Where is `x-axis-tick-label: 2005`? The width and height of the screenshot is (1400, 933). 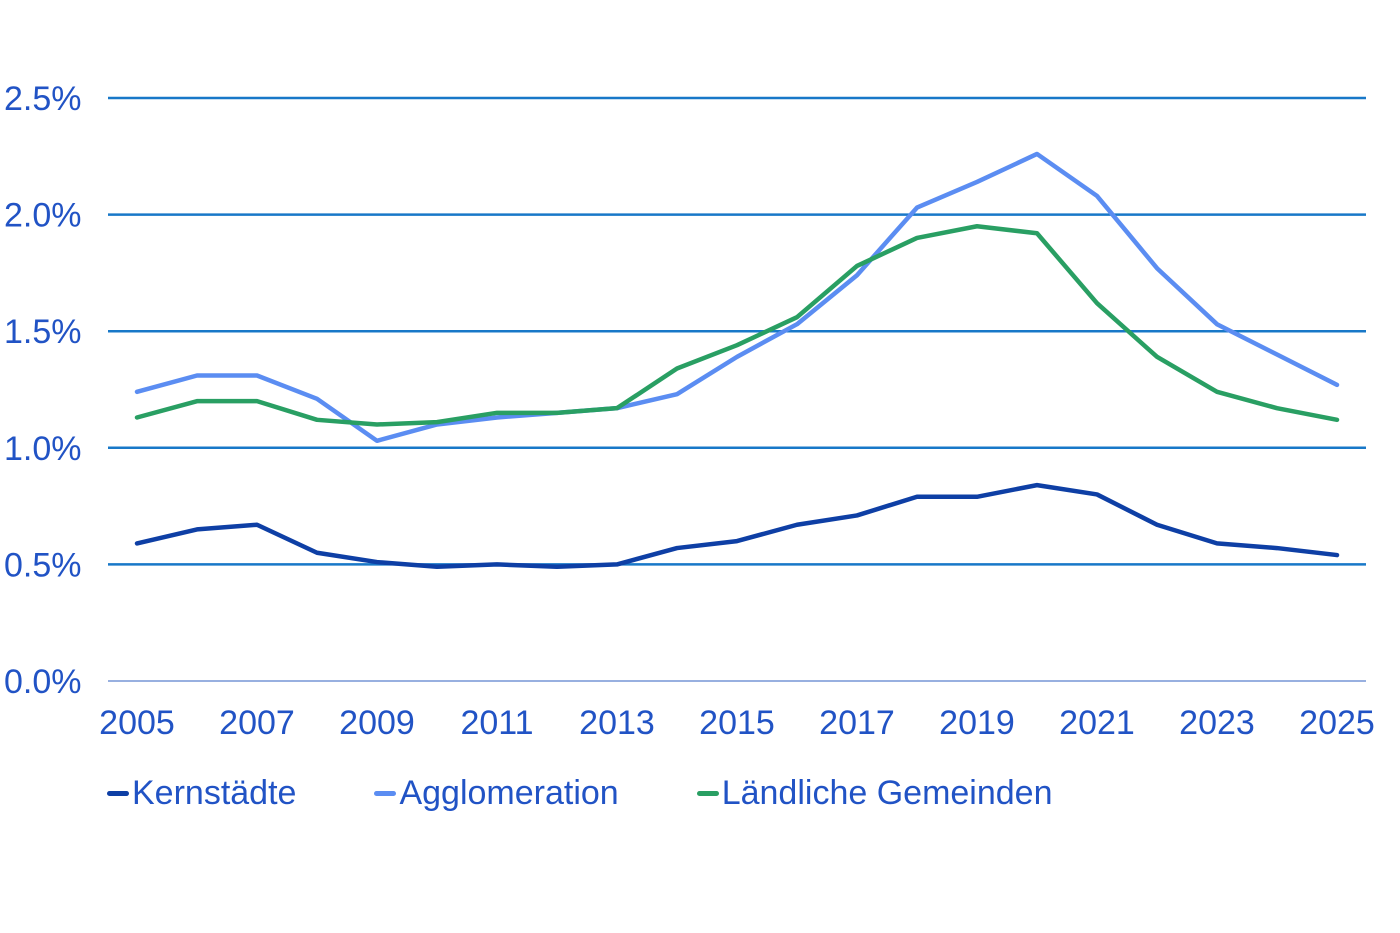
x-axis-tick-label: 2005 is located at coordinates (137, 723).